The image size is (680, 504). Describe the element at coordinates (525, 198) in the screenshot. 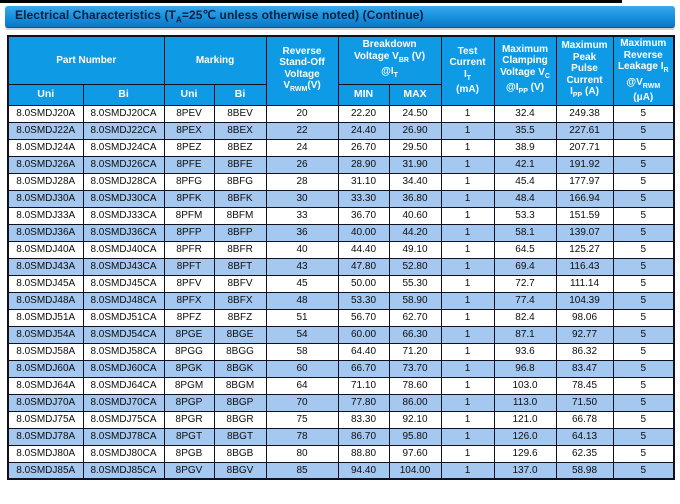

I see `cell-clamping-voltage: 48.4` at that location.